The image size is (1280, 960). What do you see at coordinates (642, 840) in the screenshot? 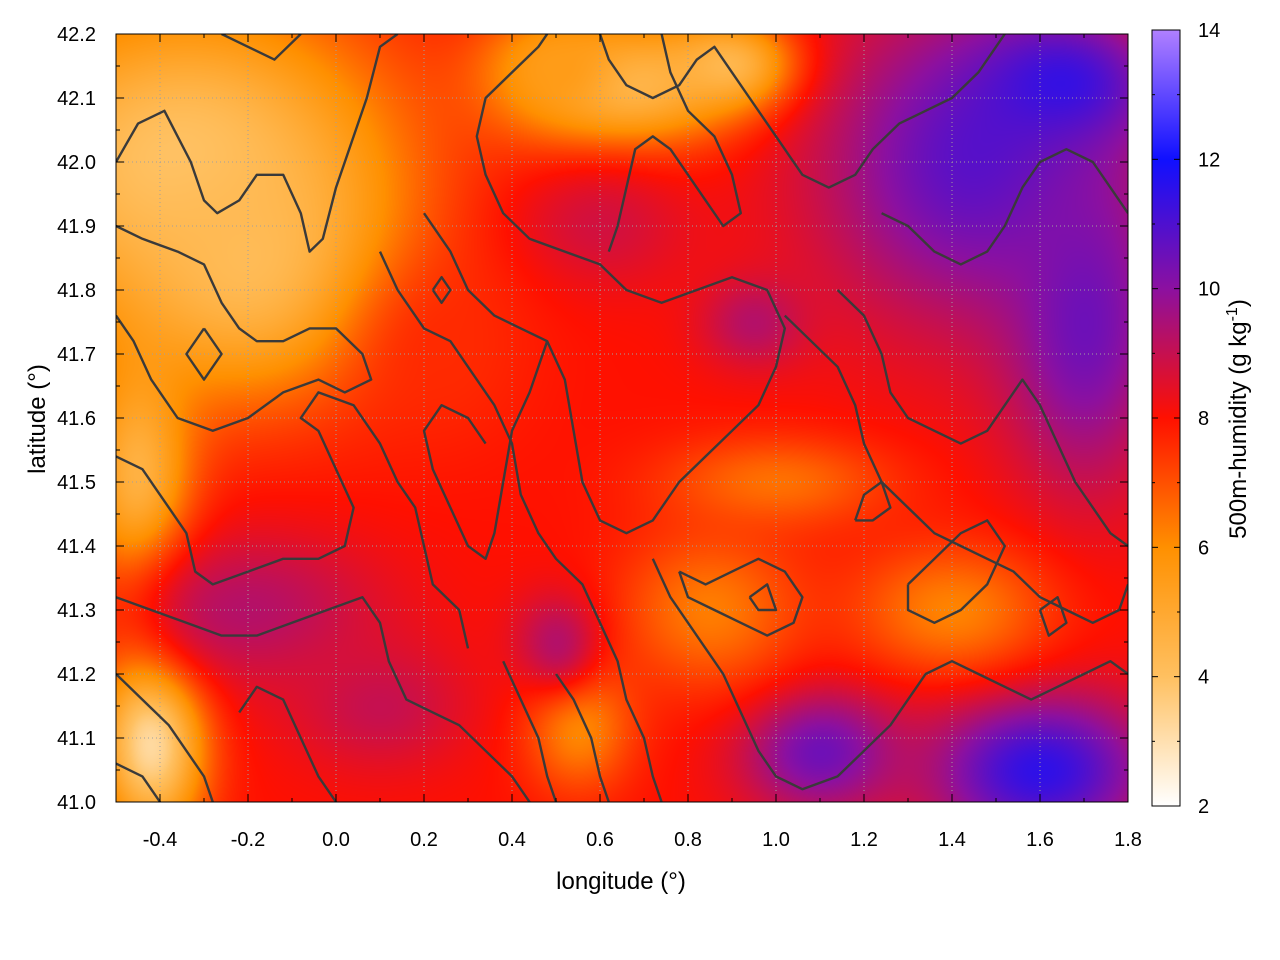
I see `x-axis-tick-labels: -0.4 -0.2 0.0 0.2 0.4 0.6 0.8 1.0 1.2 1.4 1.6 1.8` at bounding box center [642, 840].